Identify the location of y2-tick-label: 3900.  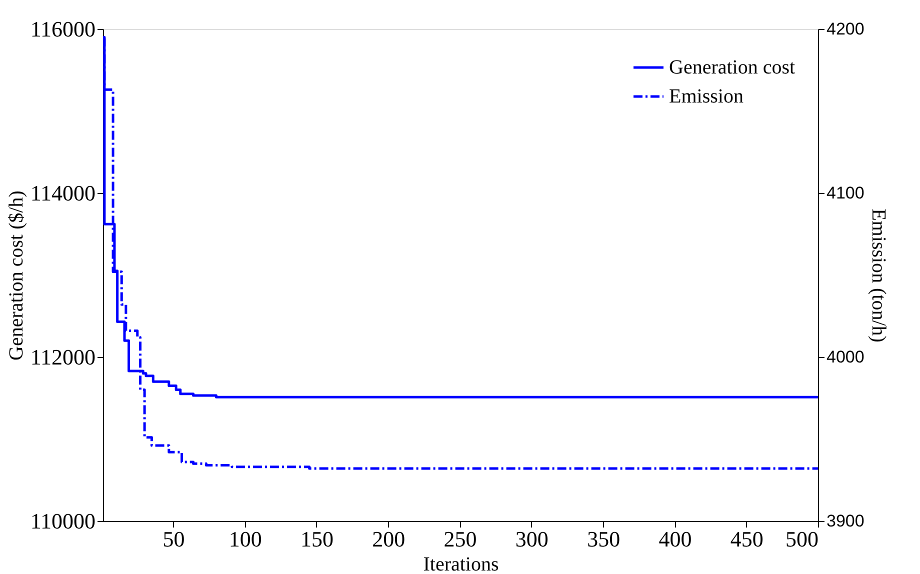
(845, 521).